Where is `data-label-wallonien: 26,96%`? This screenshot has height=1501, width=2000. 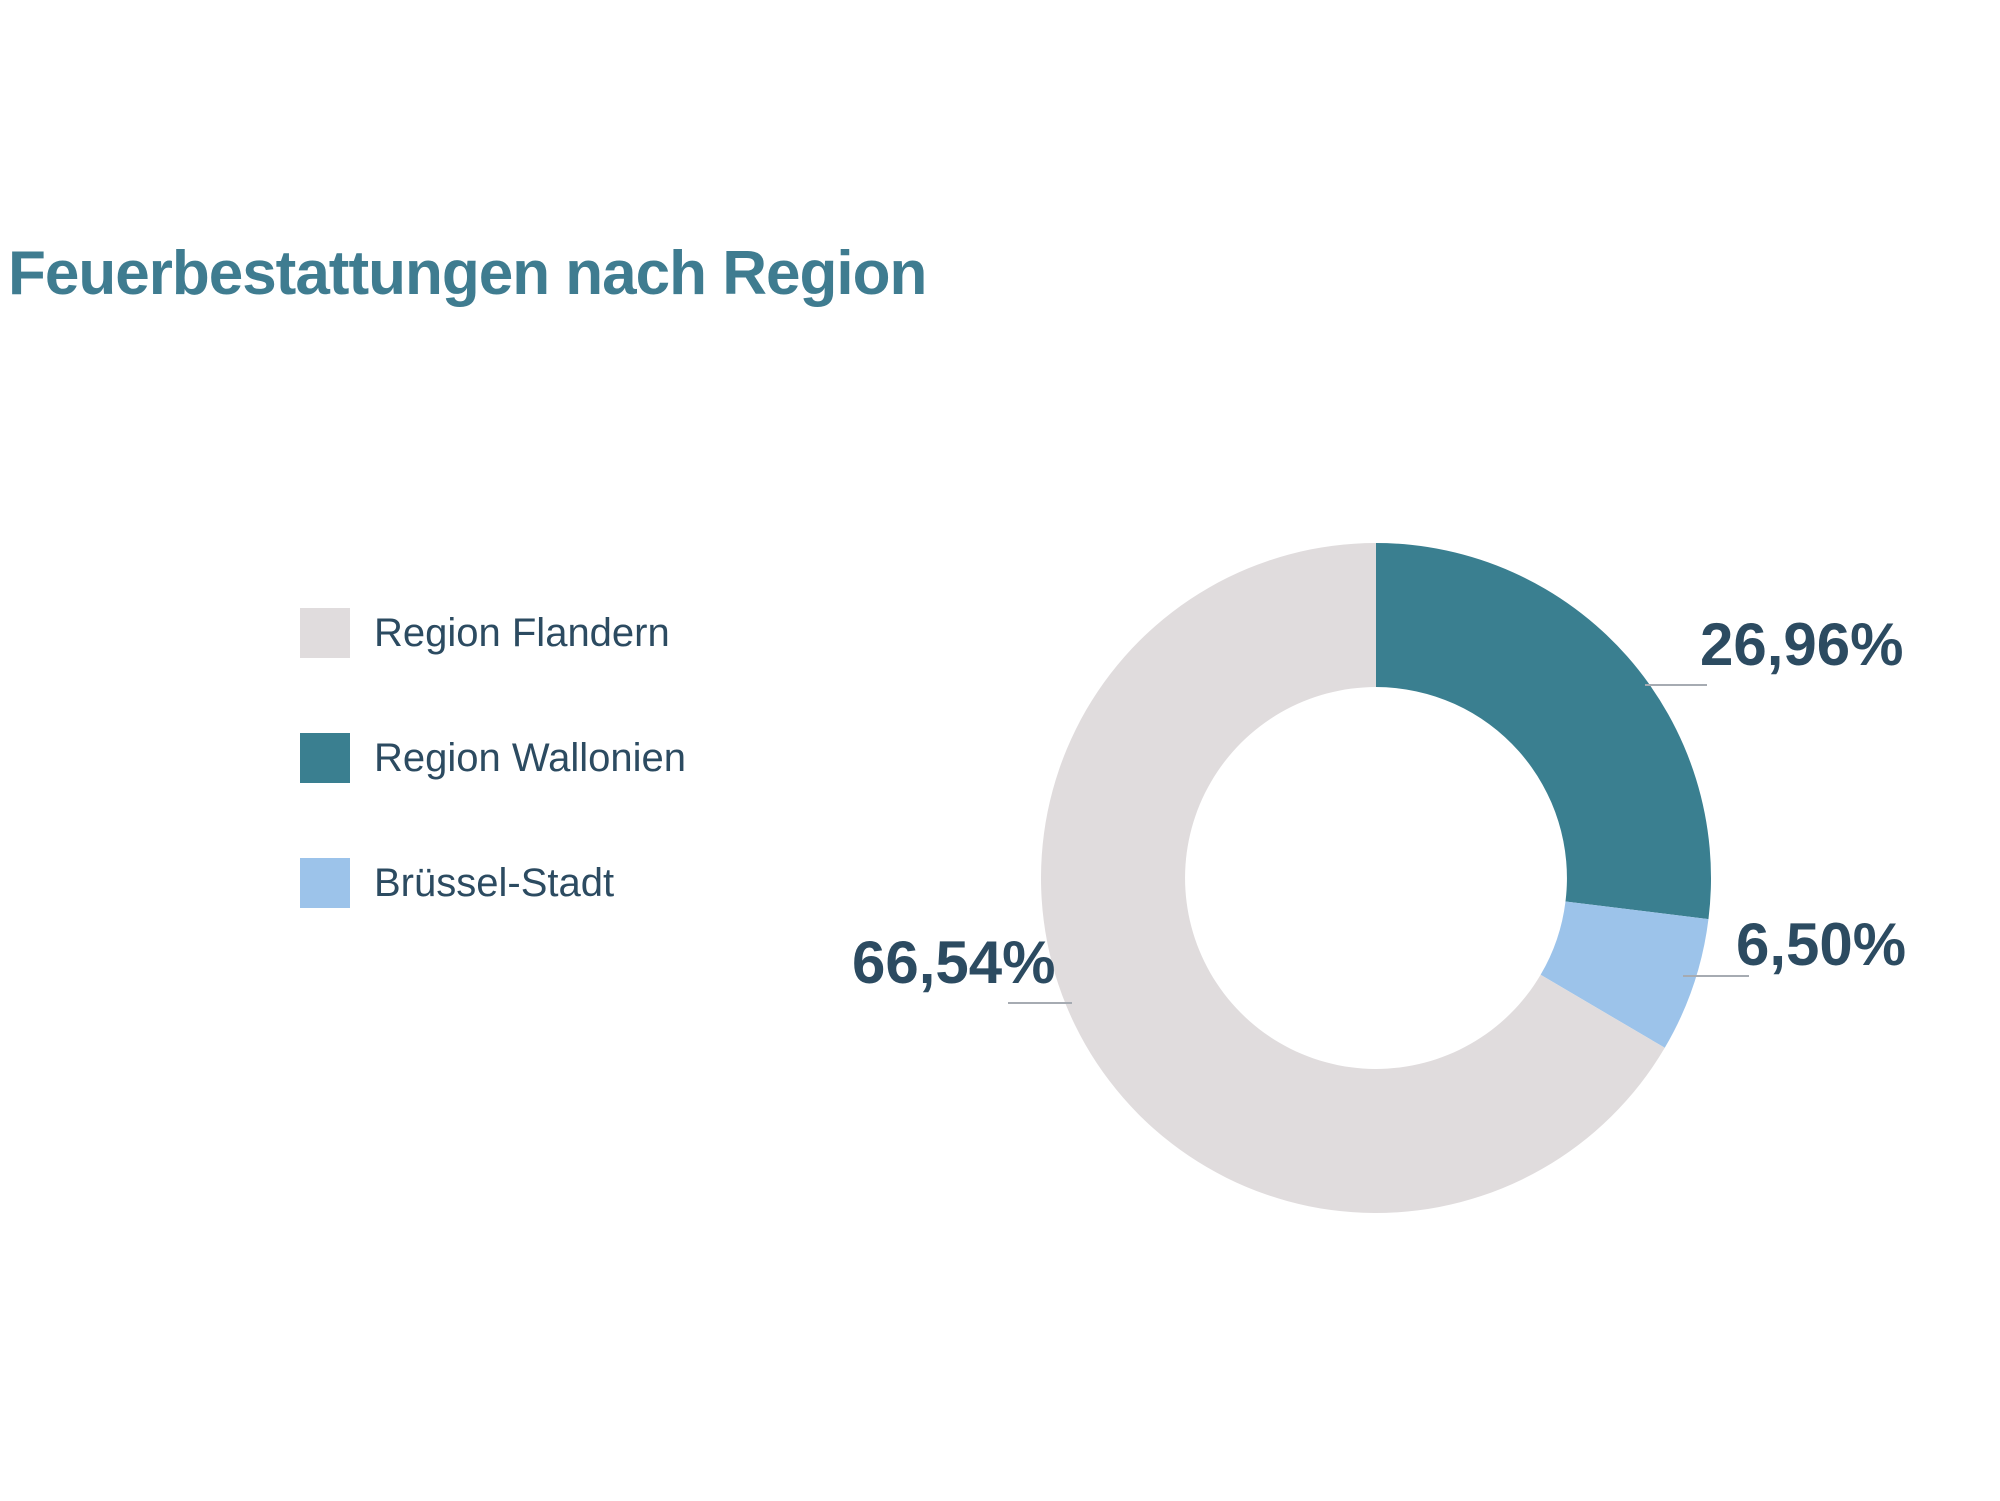 data-label-wallonien: 26,96% is located at coordinates (1802, 644).